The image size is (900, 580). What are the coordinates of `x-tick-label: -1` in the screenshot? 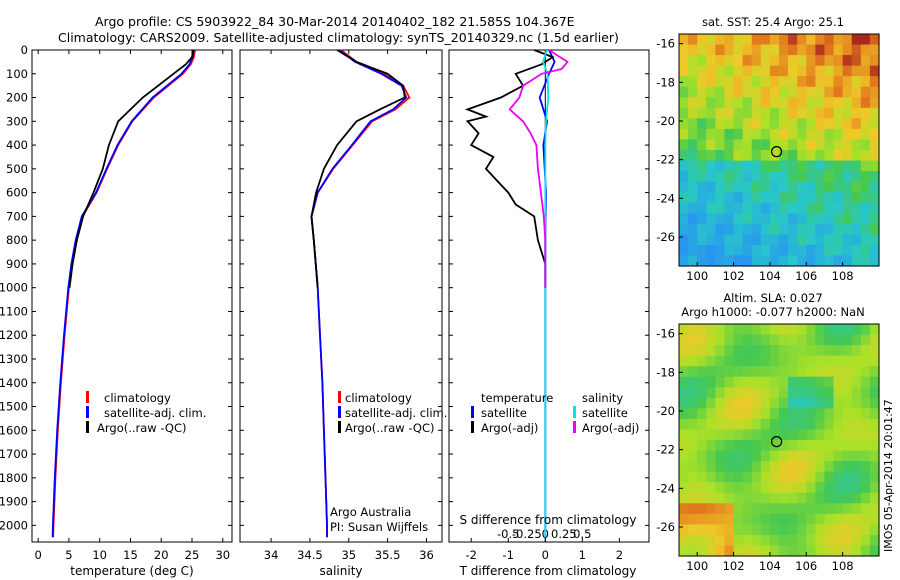 It's located at (508, 555).